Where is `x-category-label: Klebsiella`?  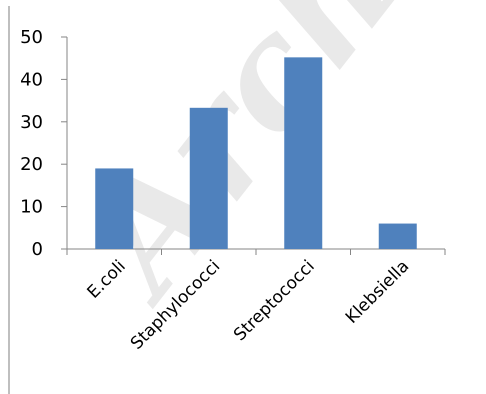 x-category-label: Klebsiella is located at coordinates (377, 291).